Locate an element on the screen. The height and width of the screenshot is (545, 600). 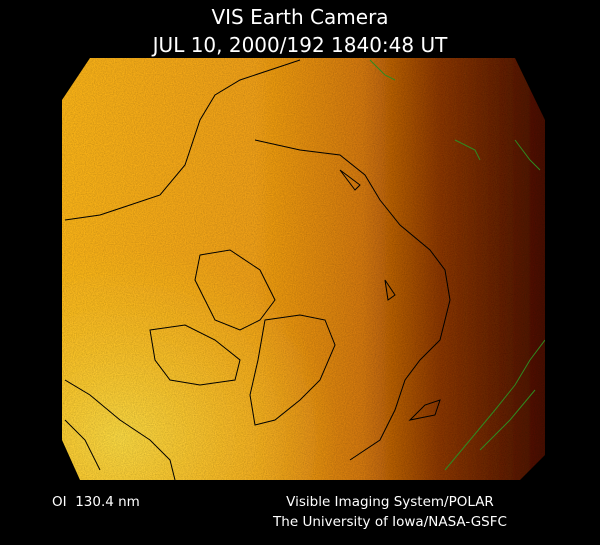
institution-label: The University of Iowa/NASA-GSFC is located at coordinates (389, 522).